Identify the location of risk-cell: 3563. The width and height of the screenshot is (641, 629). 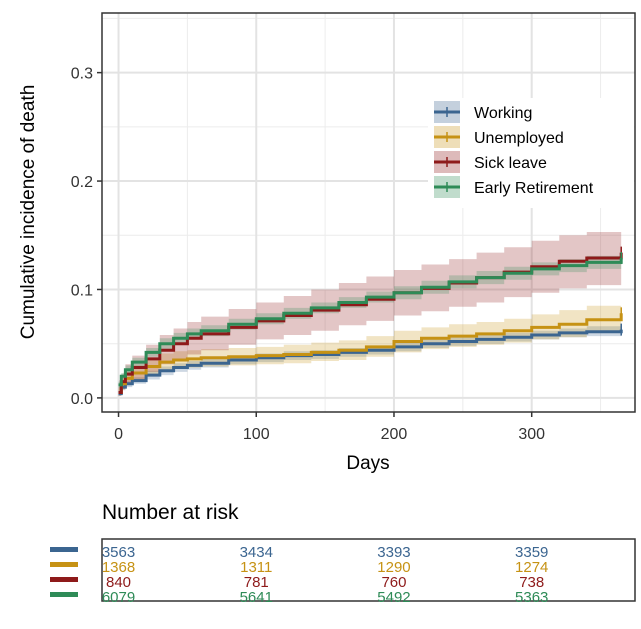
(118, 552).